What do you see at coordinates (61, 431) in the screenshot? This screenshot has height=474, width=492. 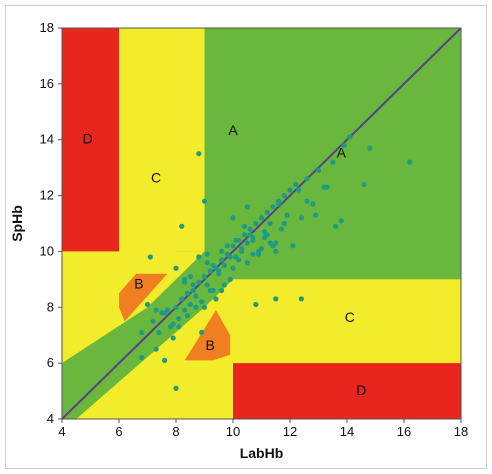 I see `x-tick-label: 4` at bounding box center [61, 431].